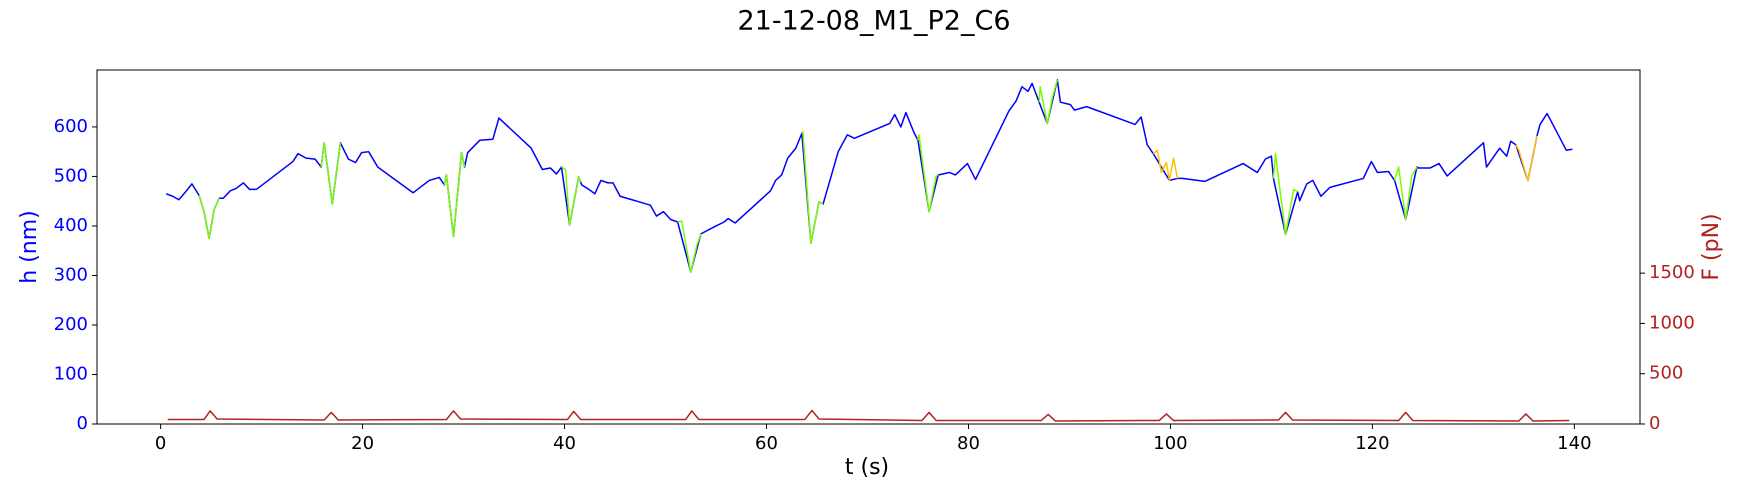 Image resolution: width=1740 pixels, height=500 pixels. I want to click on y-axis-label: h (nm), so click(29, 246).